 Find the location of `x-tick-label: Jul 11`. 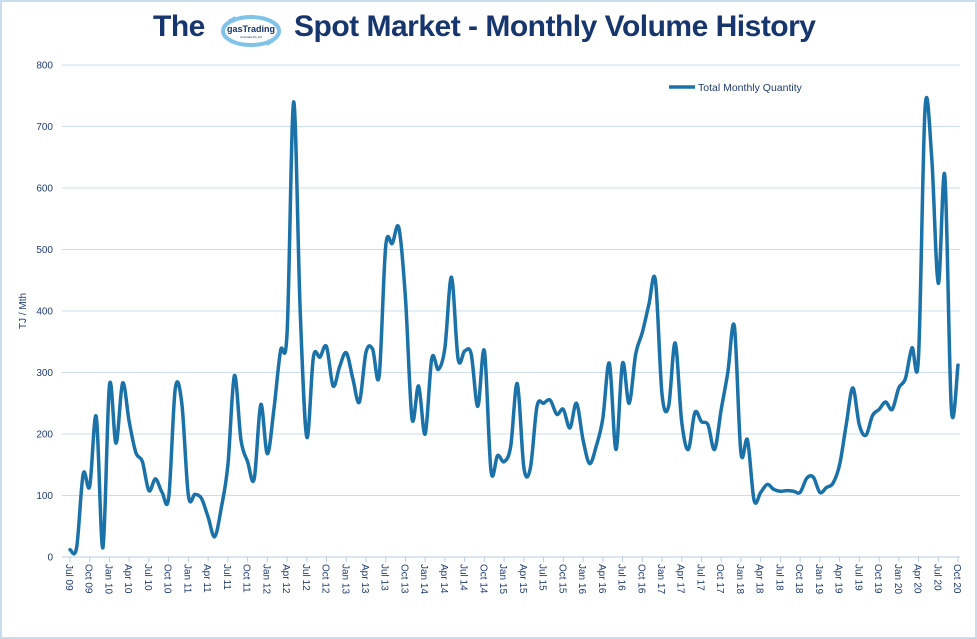

x-tick-label: Jul 11 is located at coordinates (226, 577).